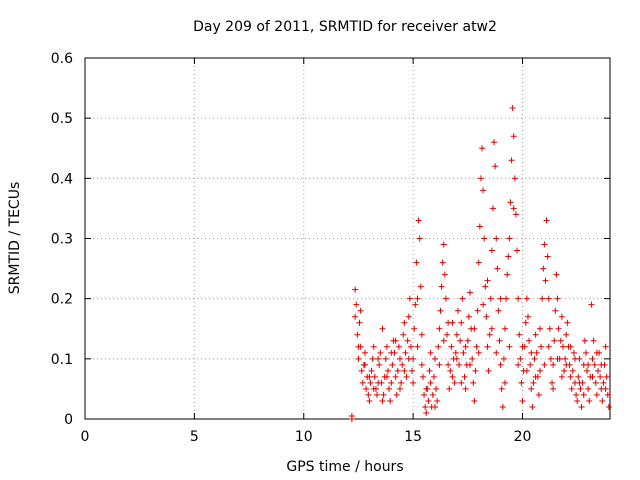  Describe the element at coordinates (62, 179) in the screenshot. I see `y-tick-label: 0.4` at that location.